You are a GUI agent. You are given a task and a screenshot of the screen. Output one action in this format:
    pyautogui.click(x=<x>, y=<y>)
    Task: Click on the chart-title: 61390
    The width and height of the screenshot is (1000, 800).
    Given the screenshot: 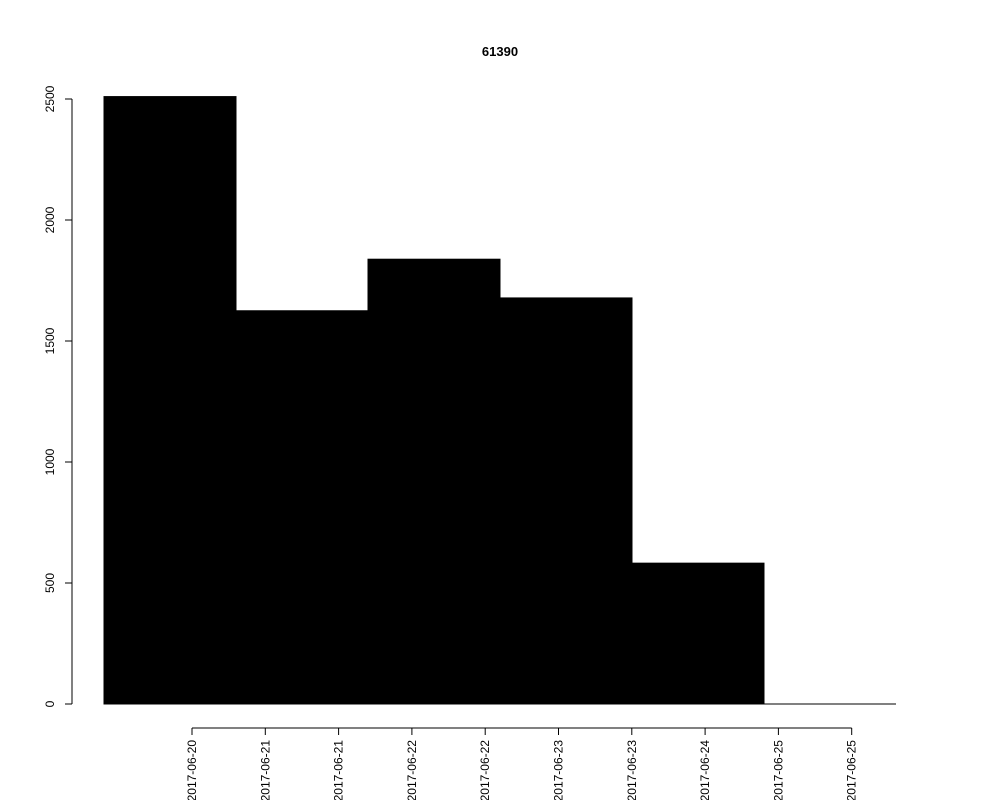 What is the action you would take?
    pyautogui.click(x=500, y=51)
    